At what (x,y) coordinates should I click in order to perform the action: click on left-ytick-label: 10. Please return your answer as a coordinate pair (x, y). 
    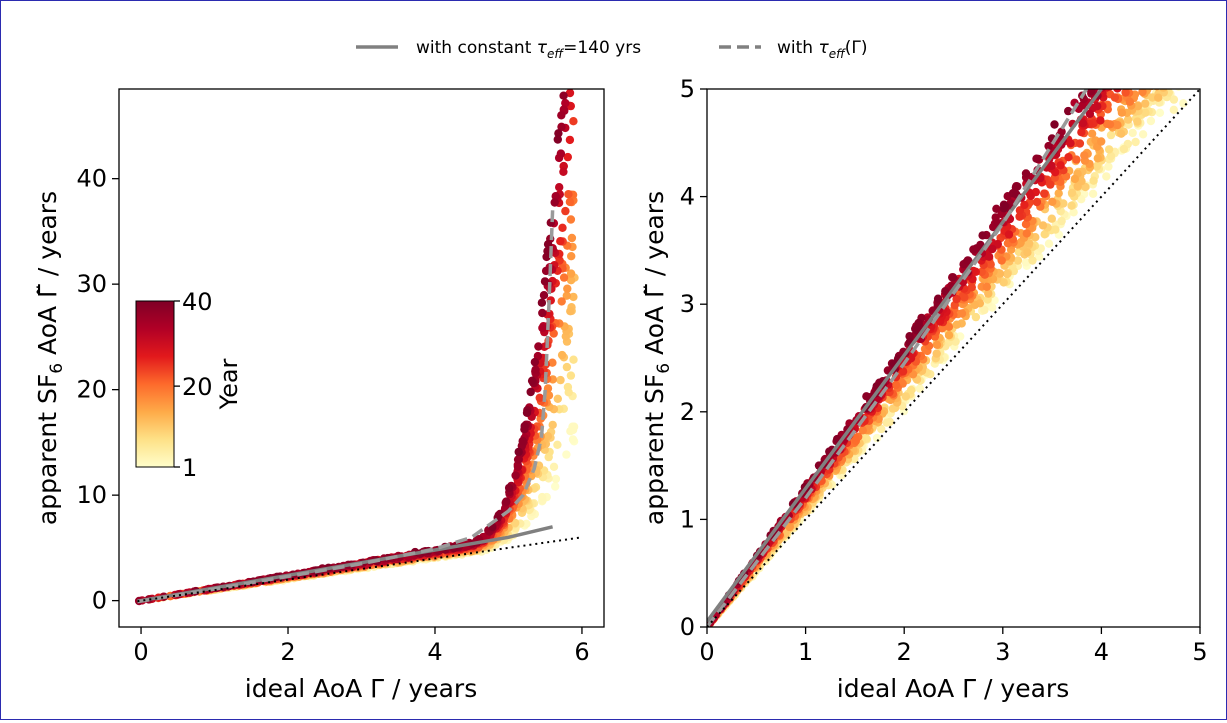
    Looking at the image, I should click on (91, 495).